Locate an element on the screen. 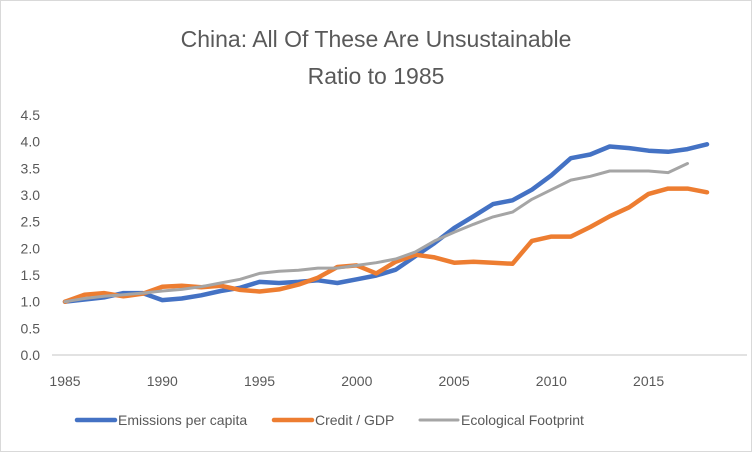  x-tick-label: 1985 is located at coordinates (64, 381).